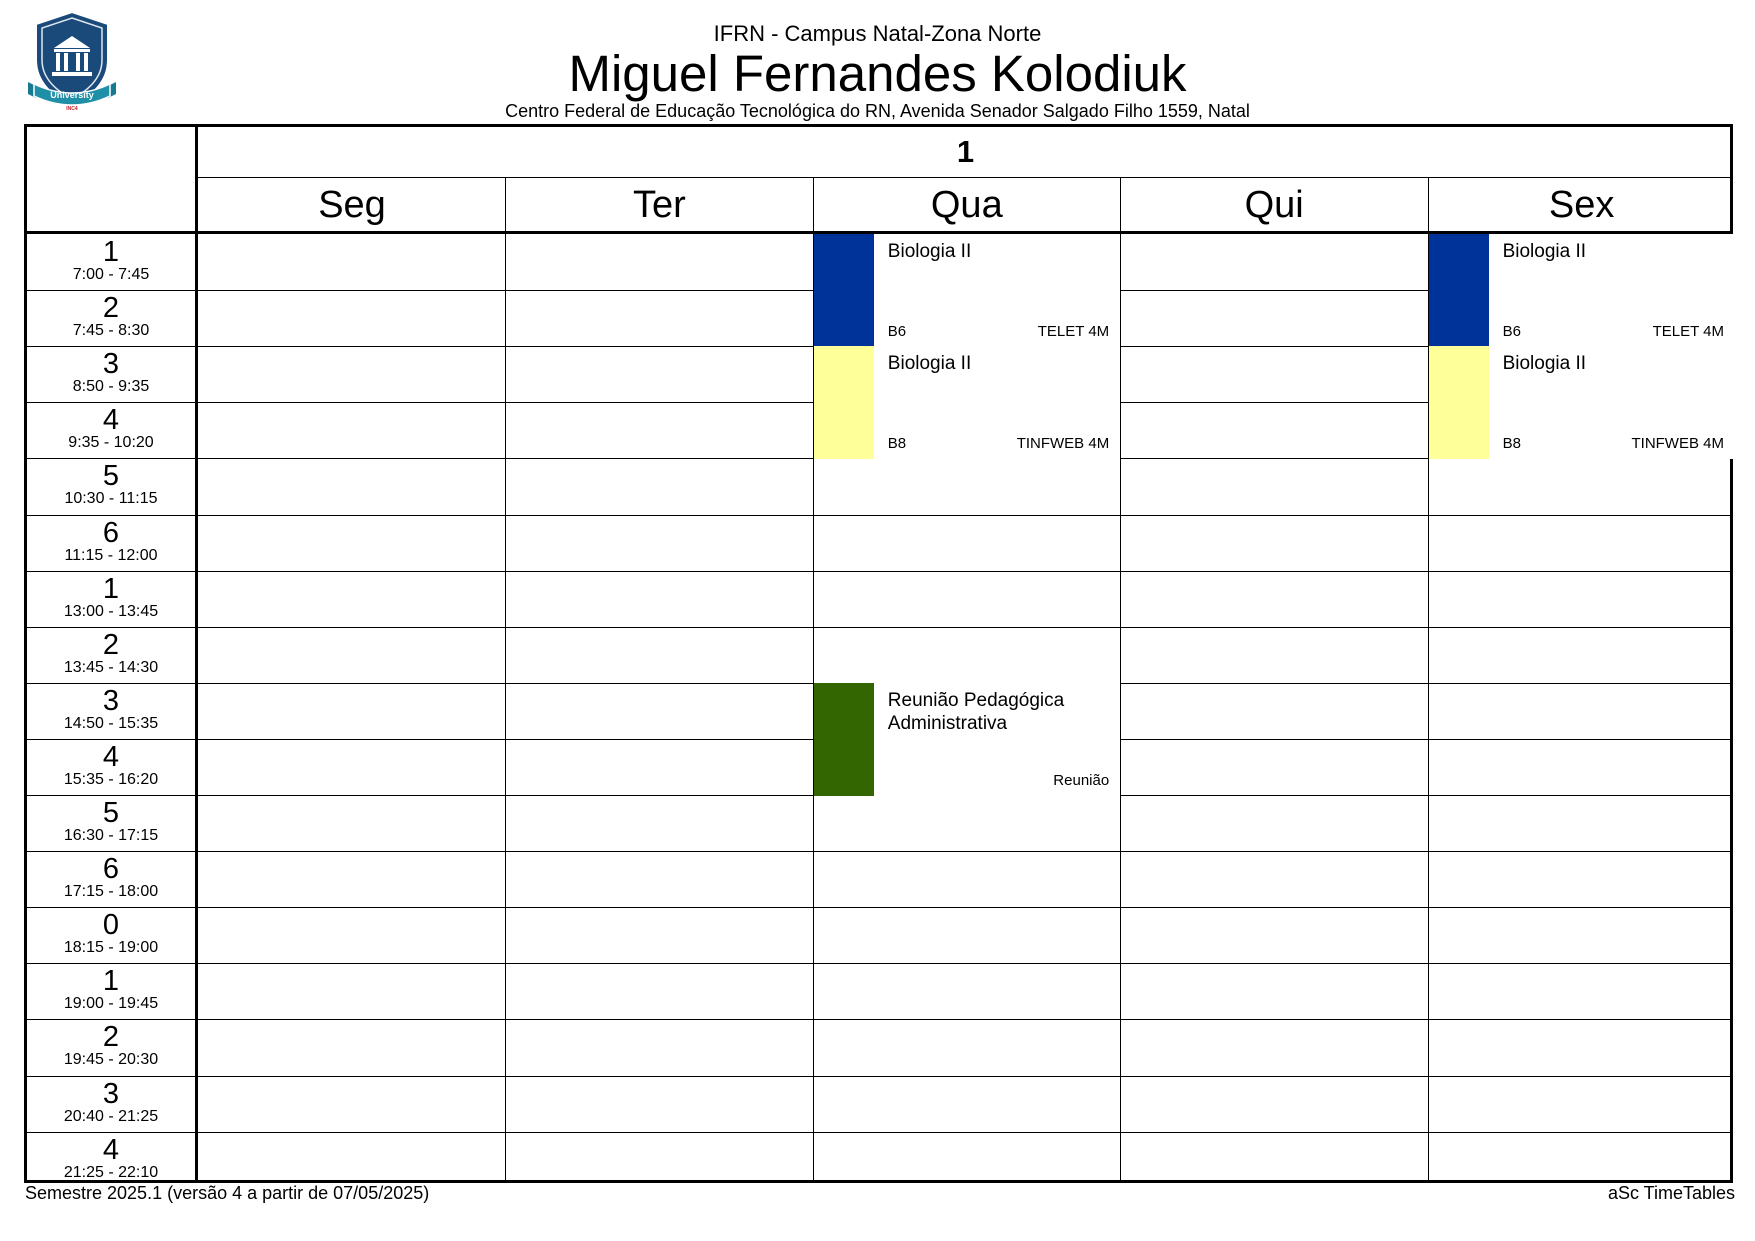  I want to click on period-time: 18:15 - 19:00, so click(111, 948).